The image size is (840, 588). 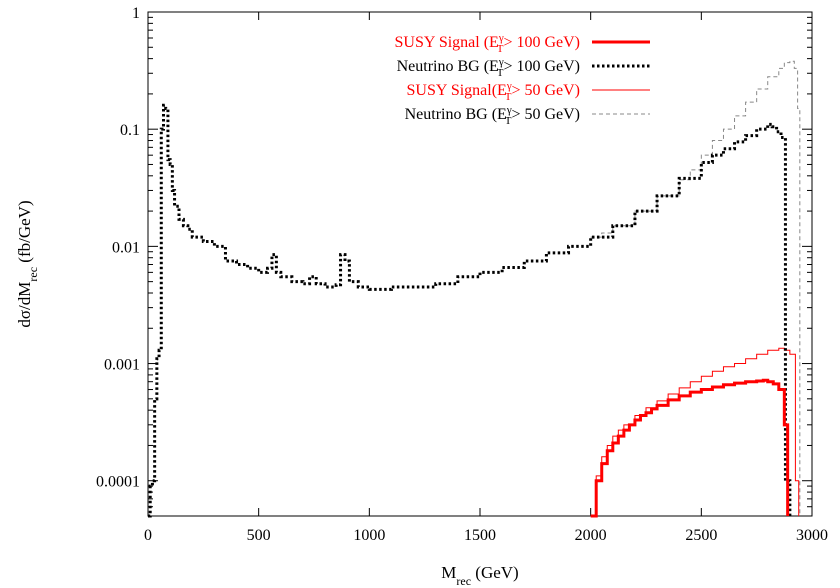 What do you see at coordinates (136, 13) in the screenshot?
I see `y-tick-label: 1` at bounding box center [136, 13].